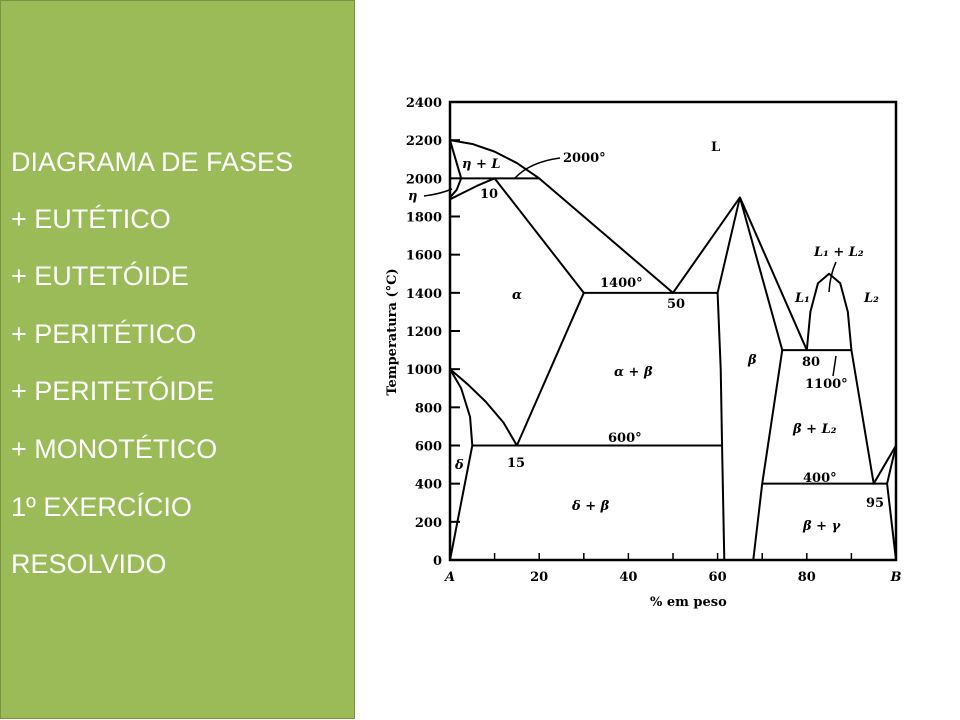 This screenshot has width=960, height=720. I want to click on label-600: 600°, so click(625, 438).